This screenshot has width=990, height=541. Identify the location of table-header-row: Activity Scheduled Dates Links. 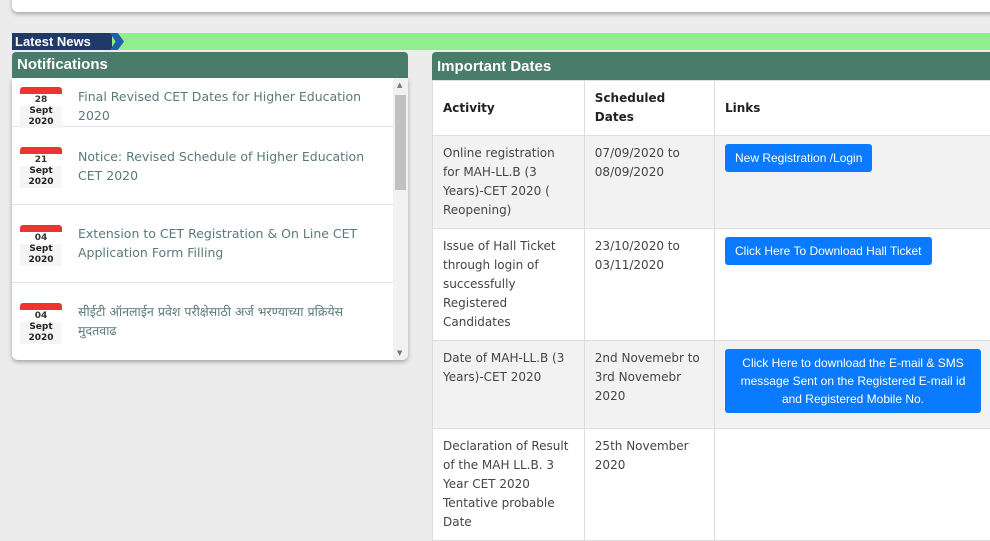
(711, 108).